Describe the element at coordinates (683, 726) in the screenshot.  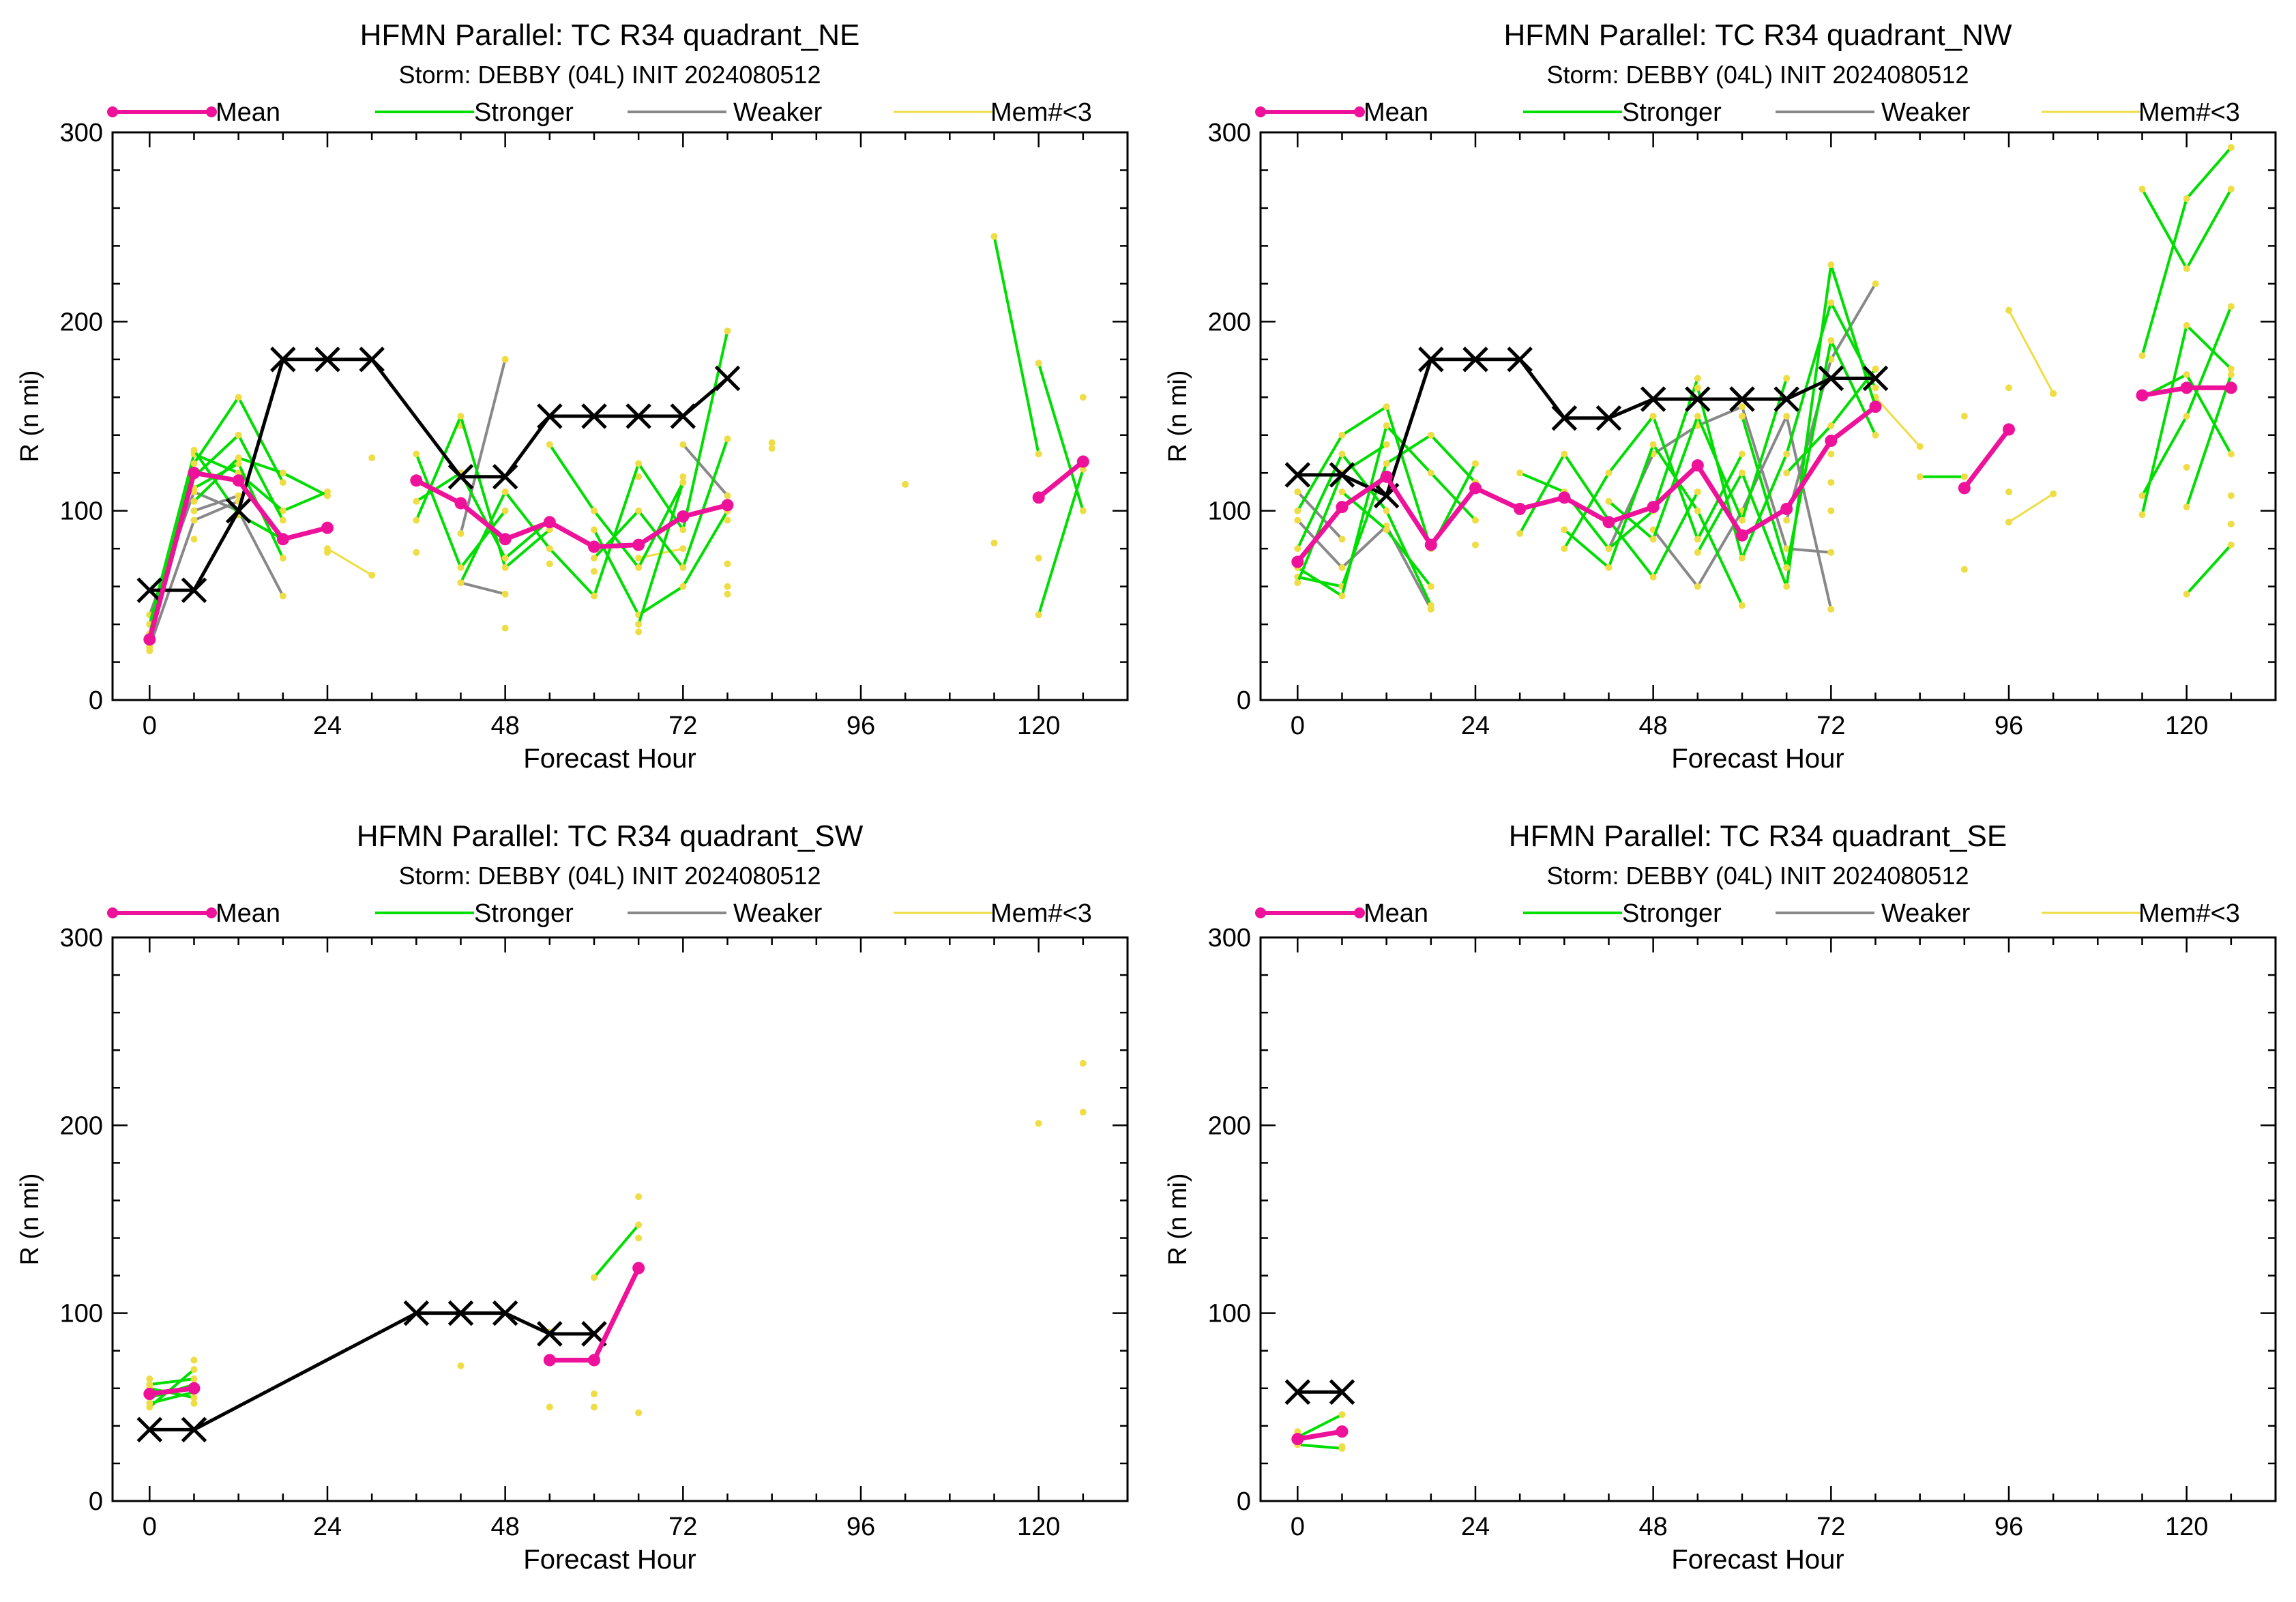
I see `x-tick-label: 72` at that location.